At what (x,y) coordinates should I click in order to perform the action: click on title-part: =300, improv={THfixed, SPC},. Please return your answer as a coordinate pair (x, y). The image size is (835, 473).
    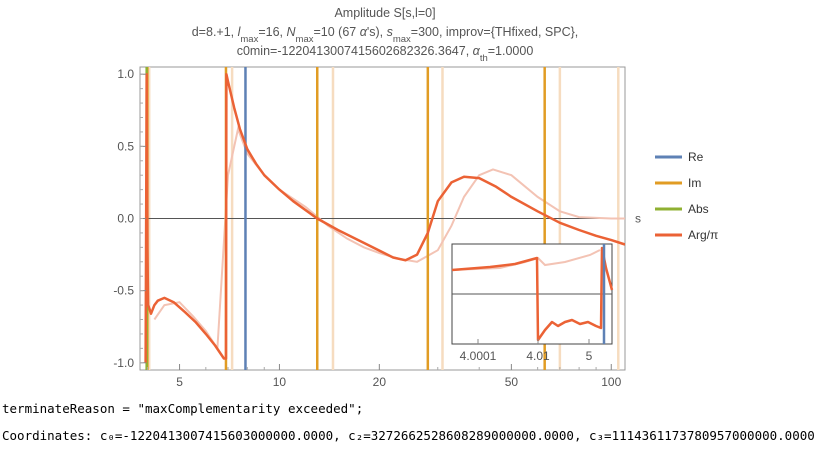
    Looking at the image, I should click on (494, 32).